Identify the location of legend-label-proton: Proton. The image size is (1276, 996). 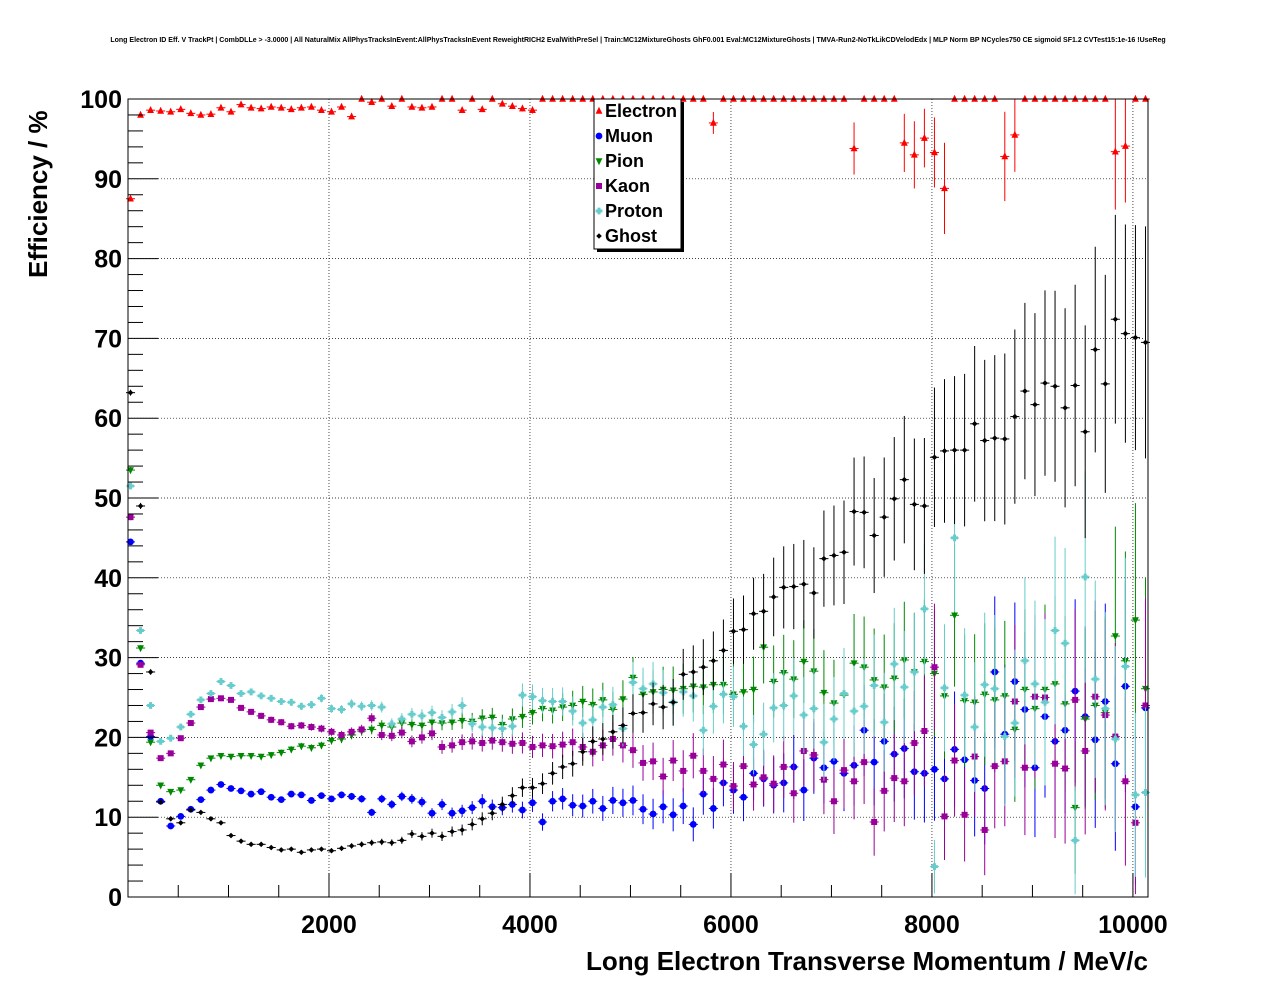
(634, 211).